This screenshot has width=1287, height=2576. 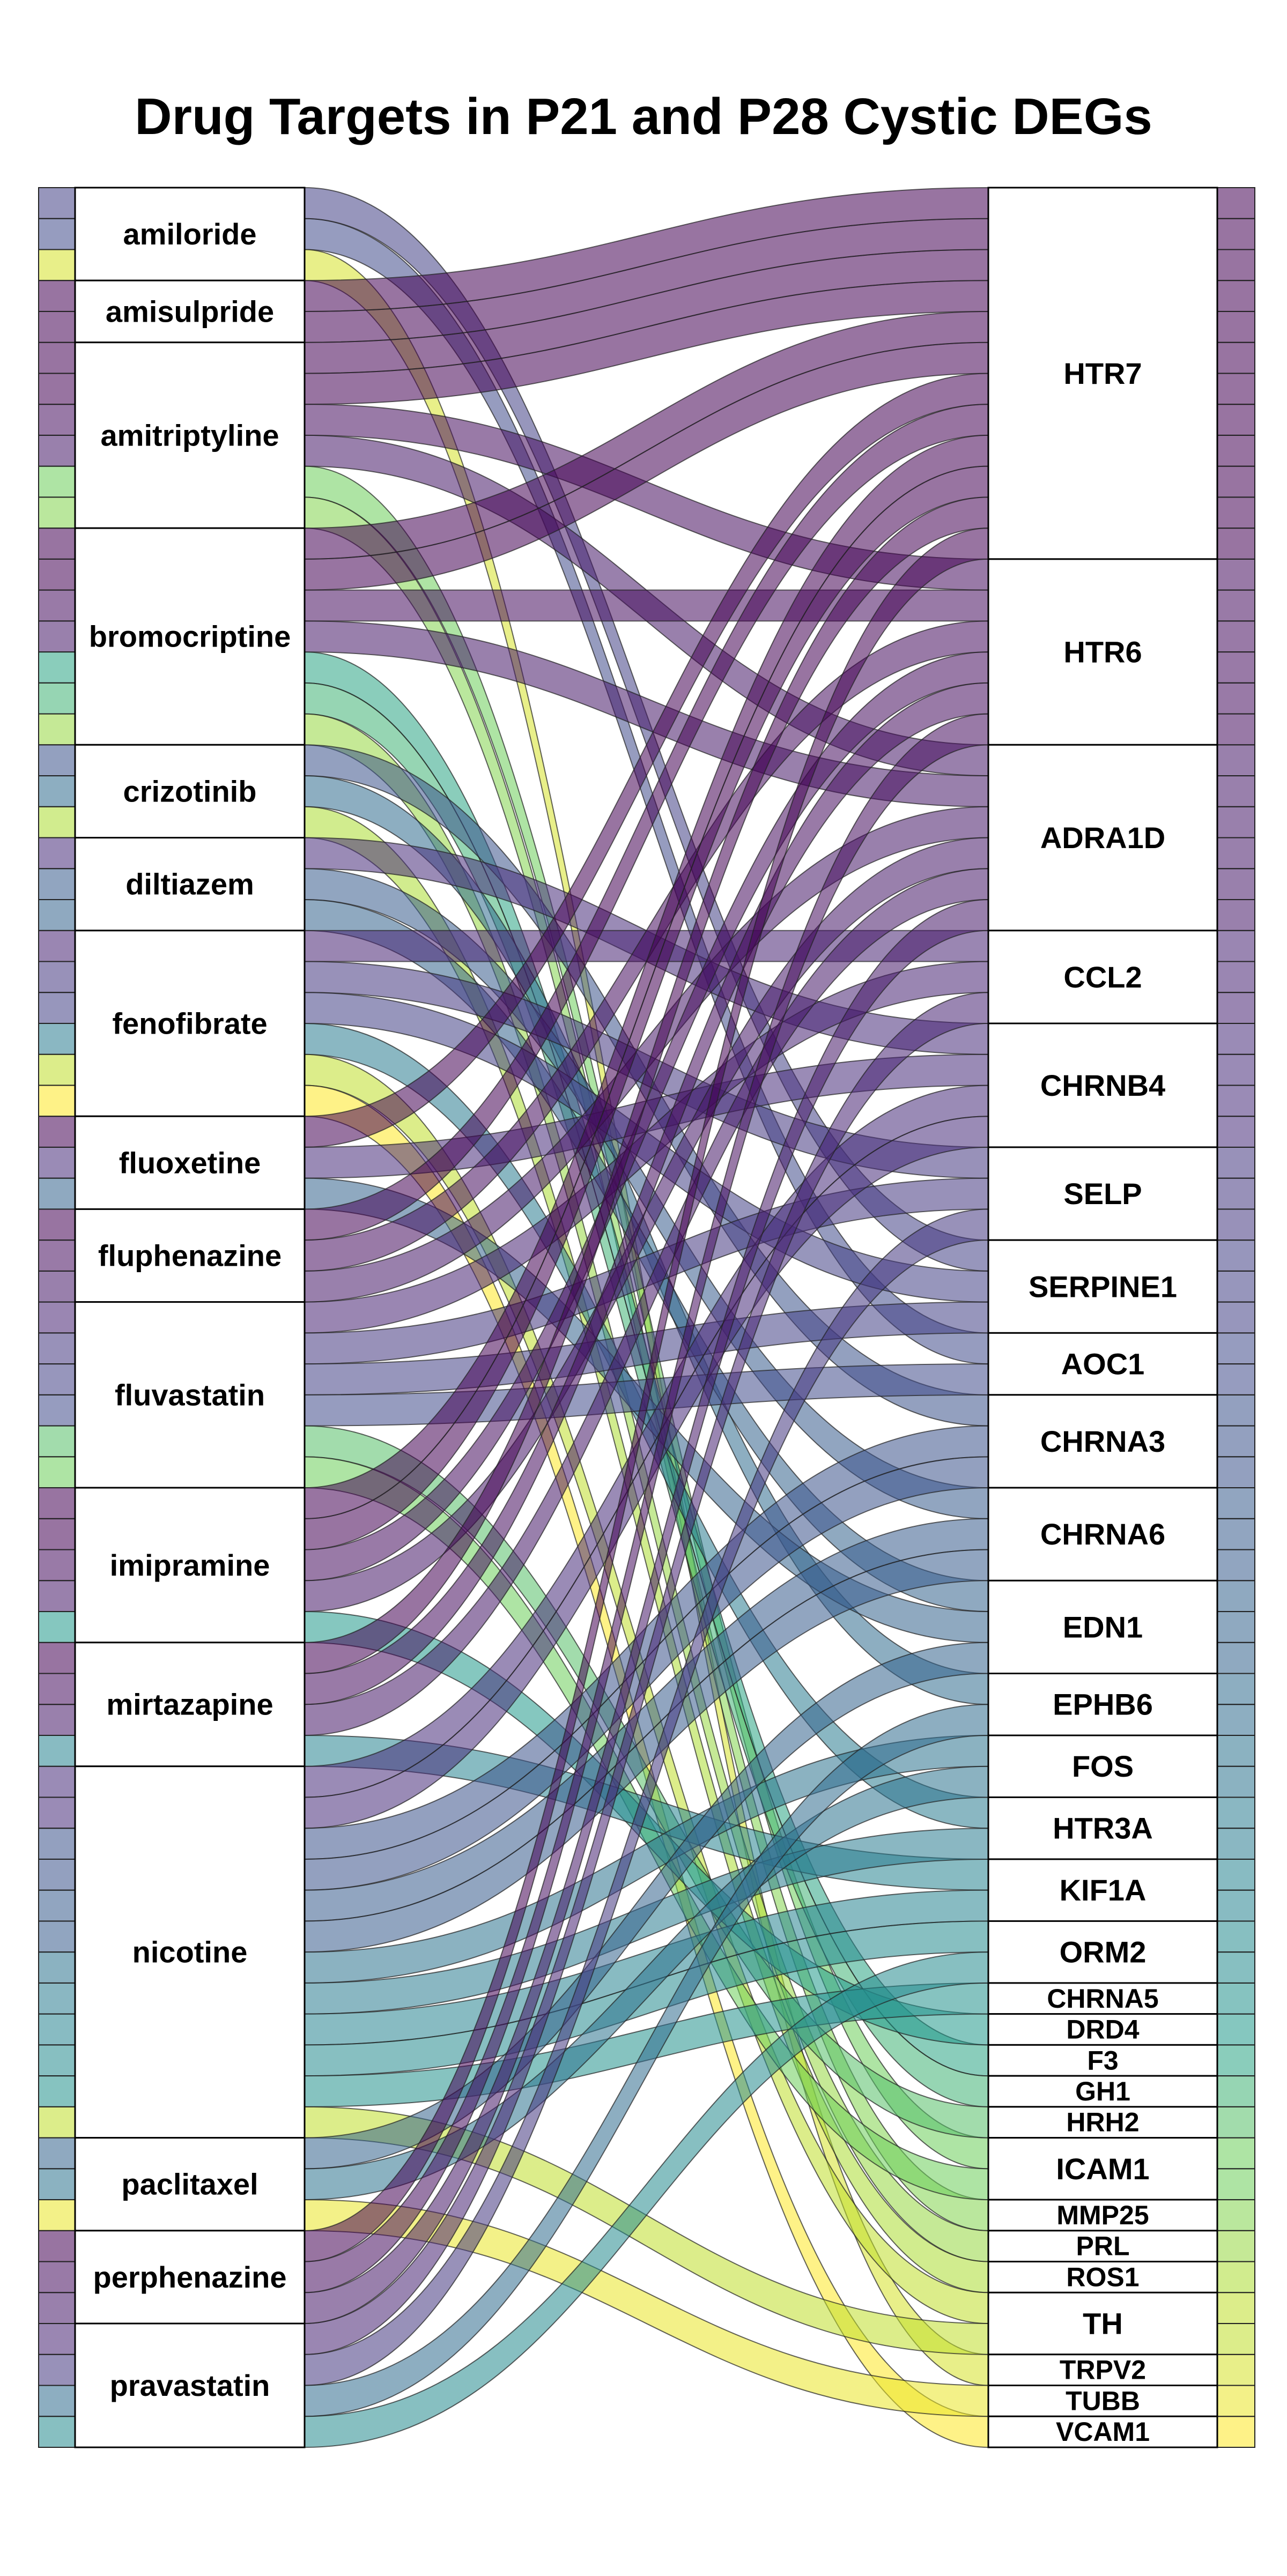 I want to click on right-strip-htr3a, so click(x=1236, y=1844).